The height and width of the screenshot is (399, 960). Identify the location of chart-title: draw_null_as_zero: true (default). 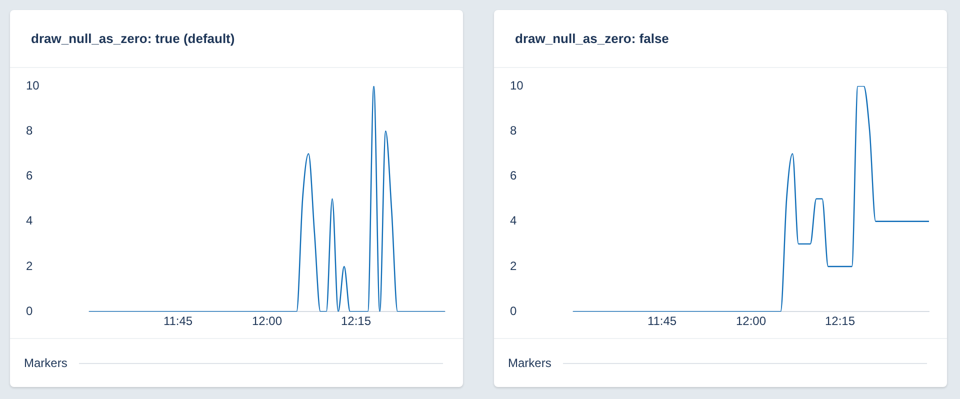
(133, 38).